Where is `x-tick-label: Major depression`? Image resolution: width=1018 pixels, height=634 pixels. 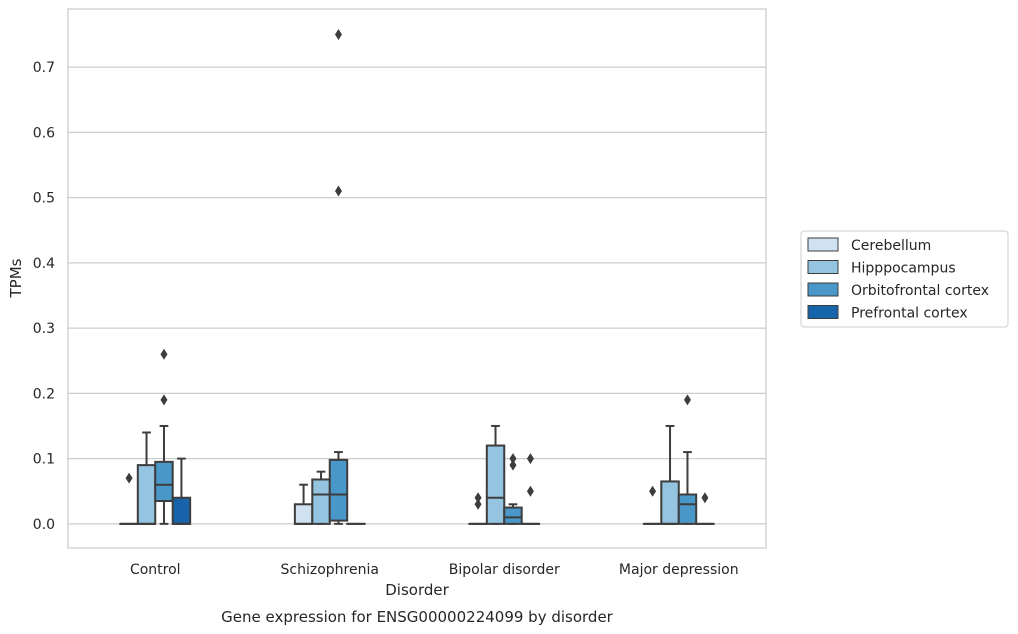
x-tick-label: Major depression is located at coordinates (679, 570).